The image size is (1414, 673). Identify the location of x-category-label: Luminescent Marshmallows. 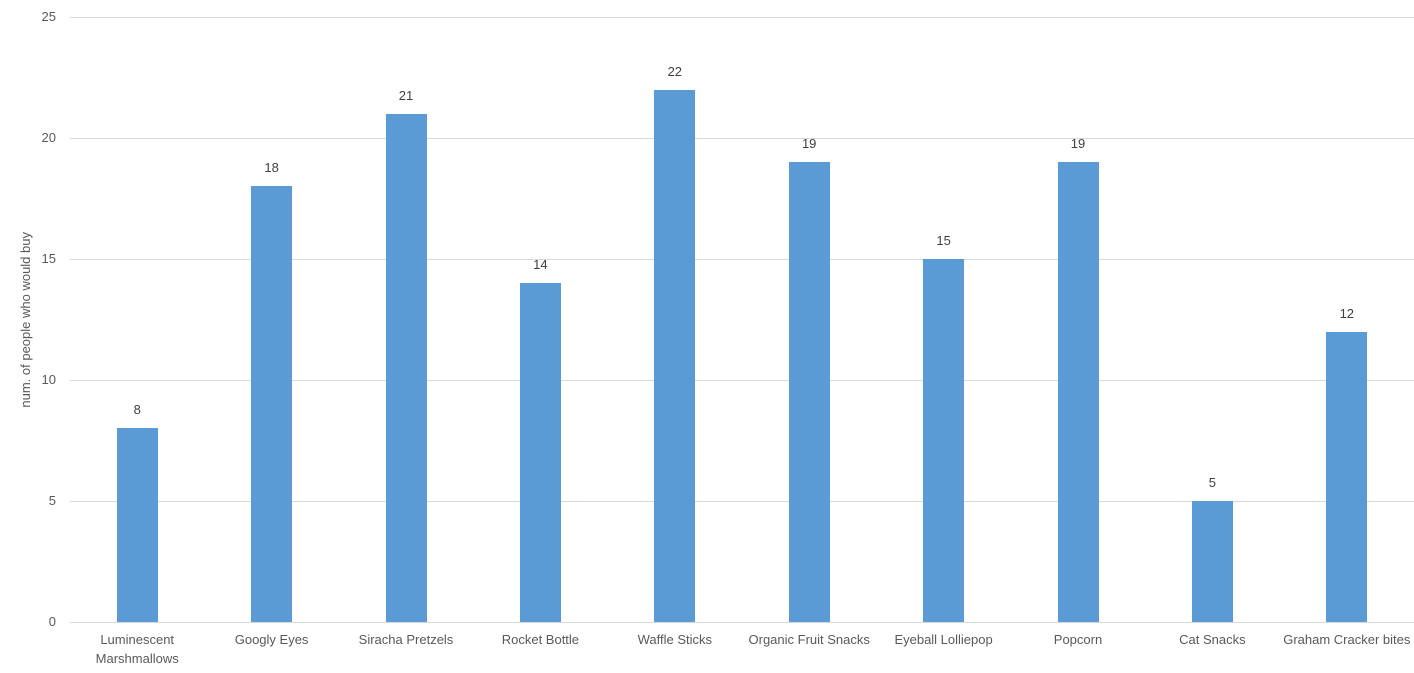
(137, 649).